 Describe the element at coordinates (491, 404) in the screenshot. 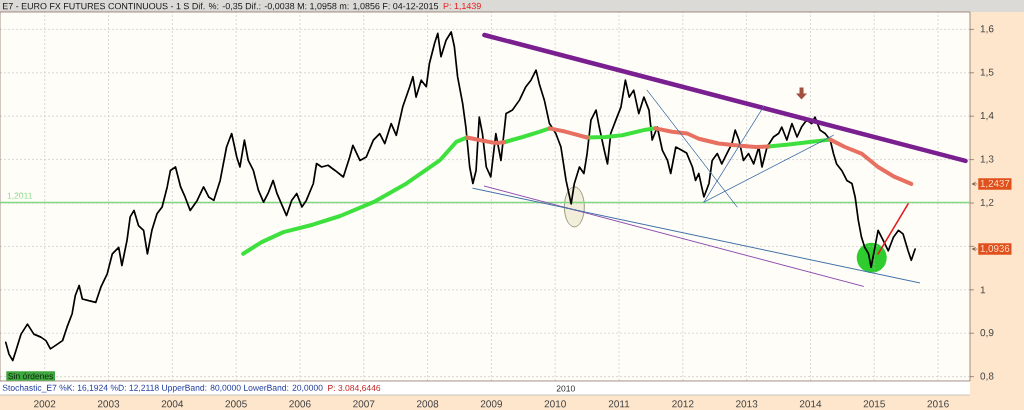

I see `x-tick-label: 2009` at that location.